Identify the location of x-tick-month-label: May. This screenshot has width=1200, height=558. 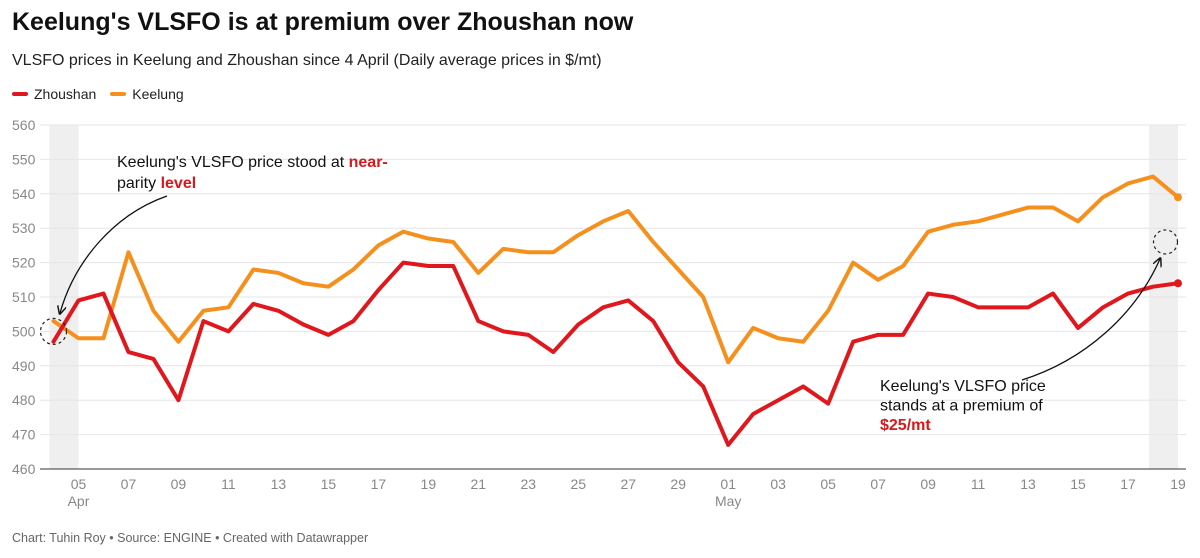
(728, 501).